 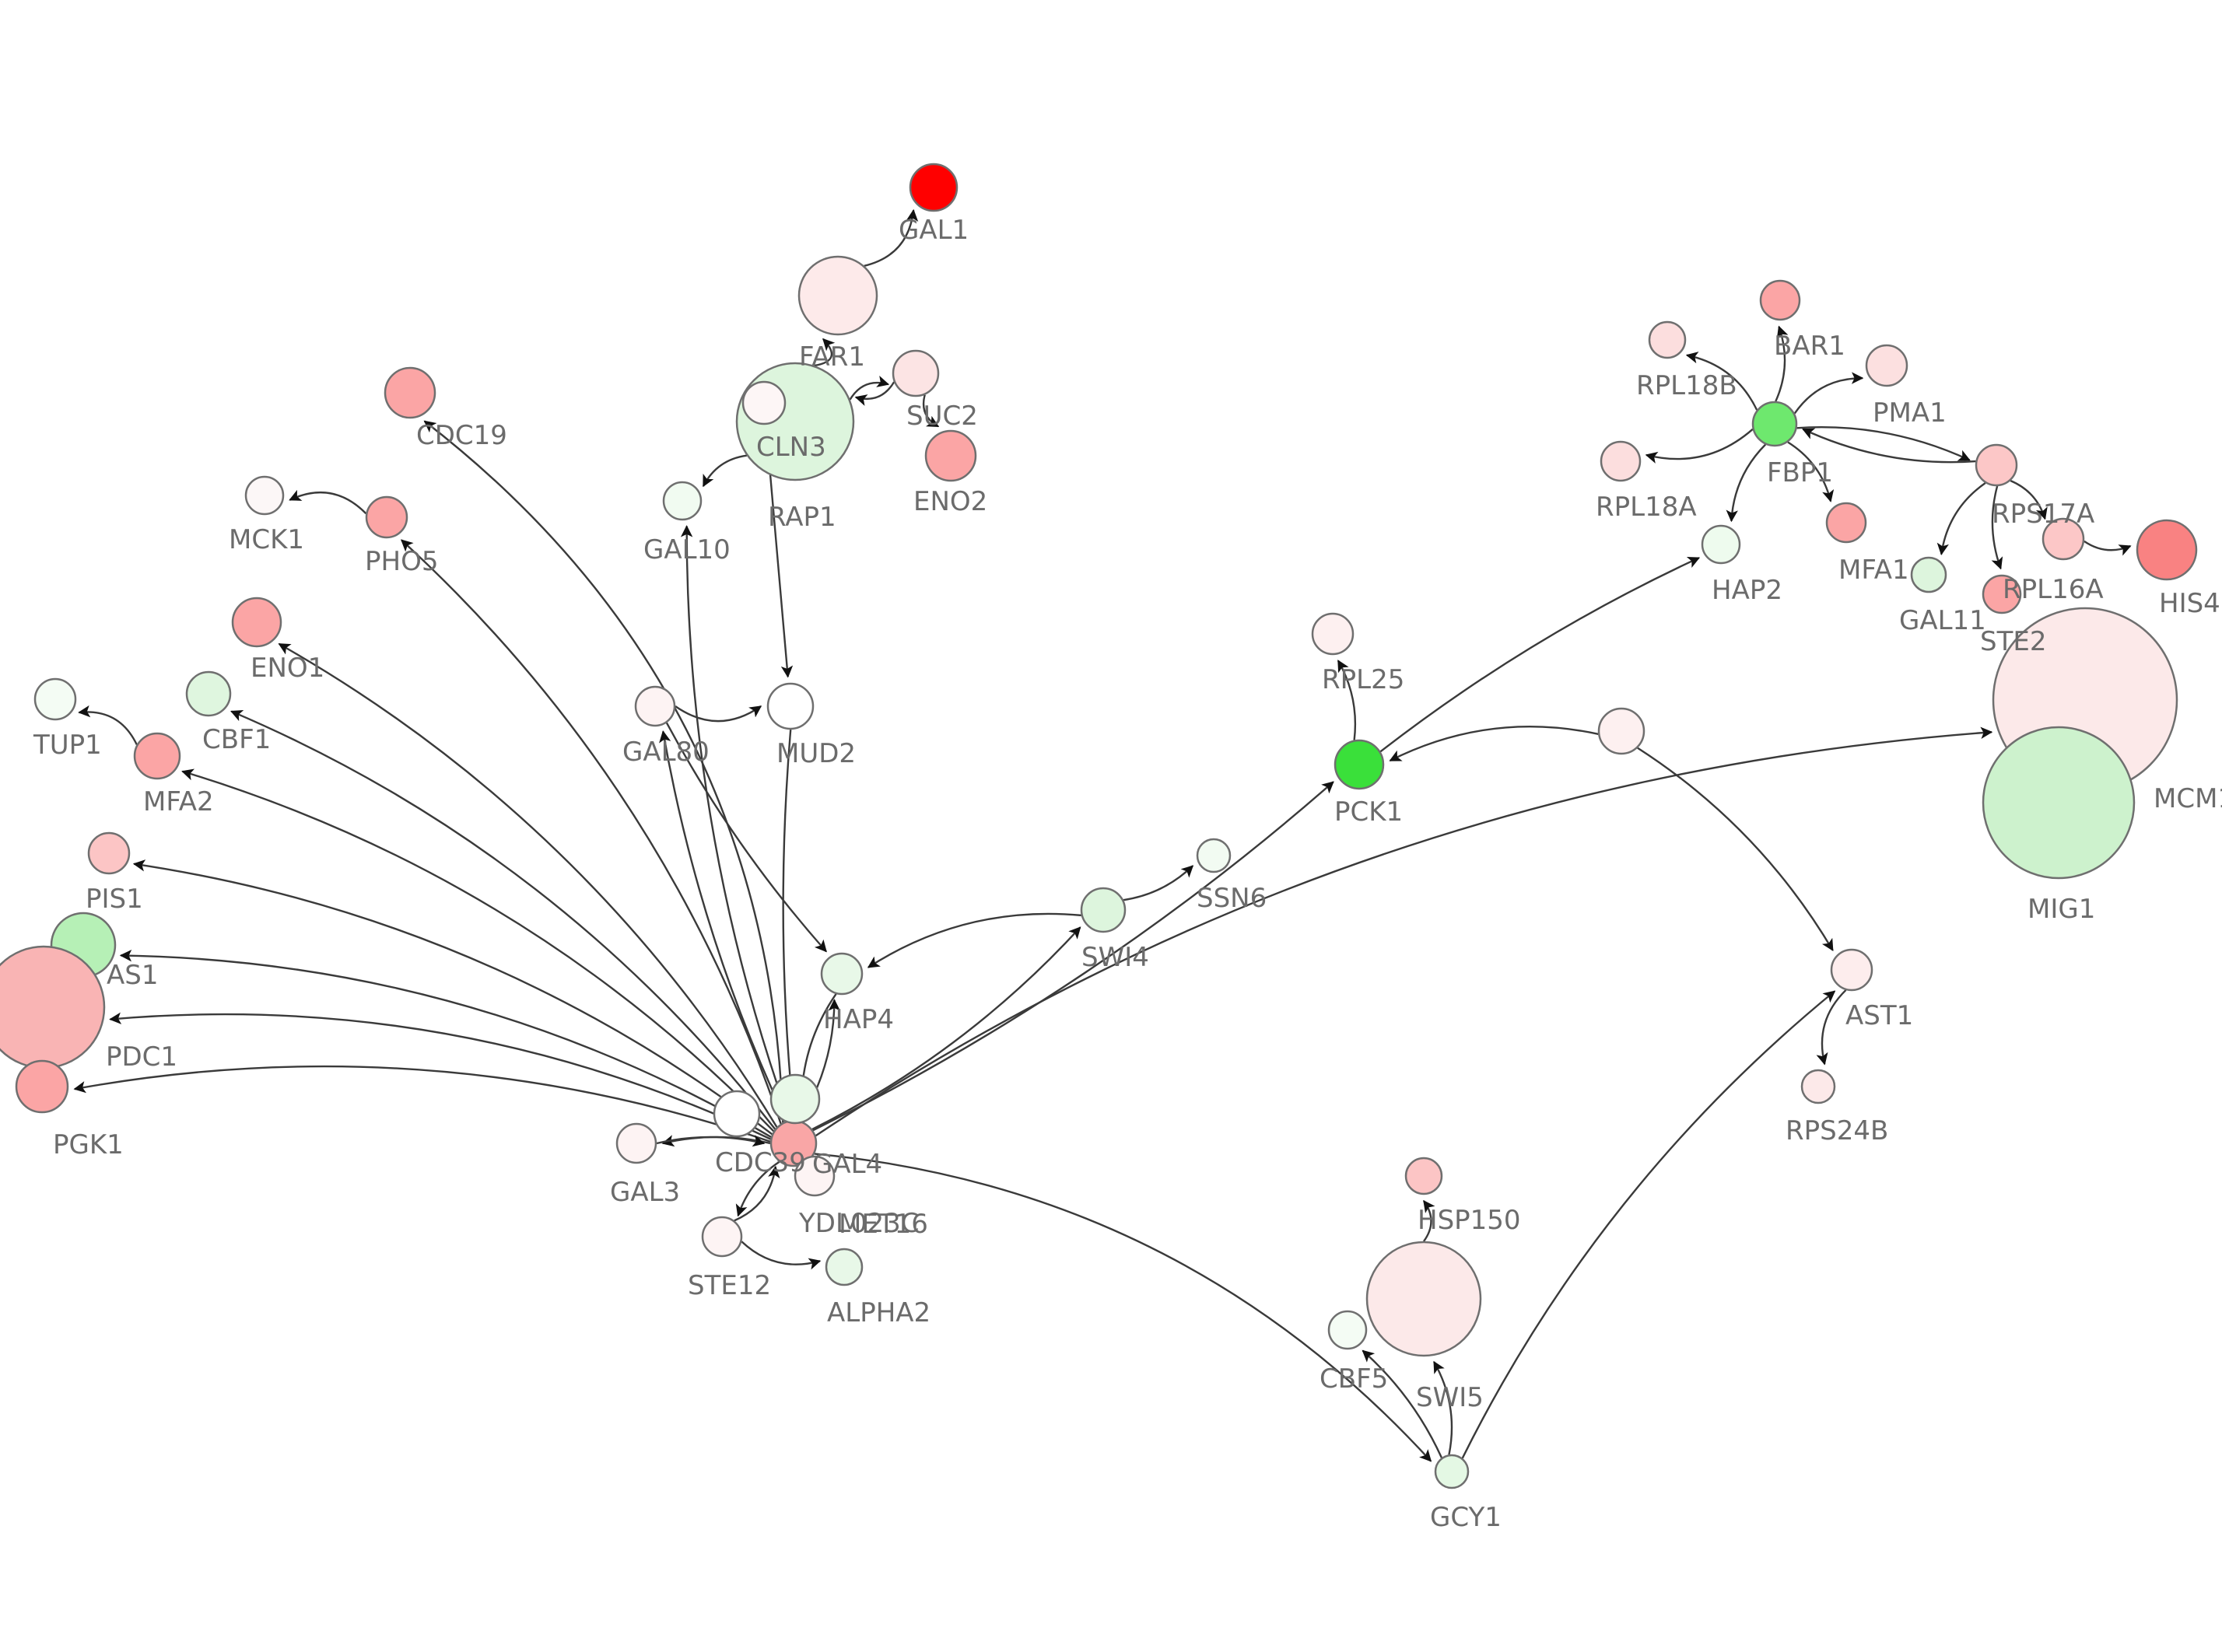 I want to click on gene-node-mig1, so click(x=2059, y=803).